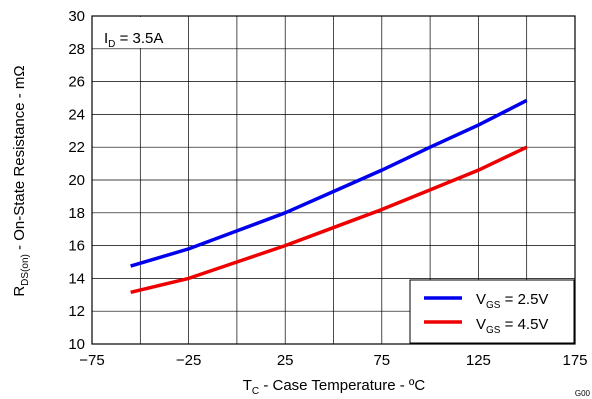 The width and height of the screenshot is (592, 399). Describe the element at coordinates (493, 305) in the screenshot. I see `legend-label-1-sub: GS` at that location.